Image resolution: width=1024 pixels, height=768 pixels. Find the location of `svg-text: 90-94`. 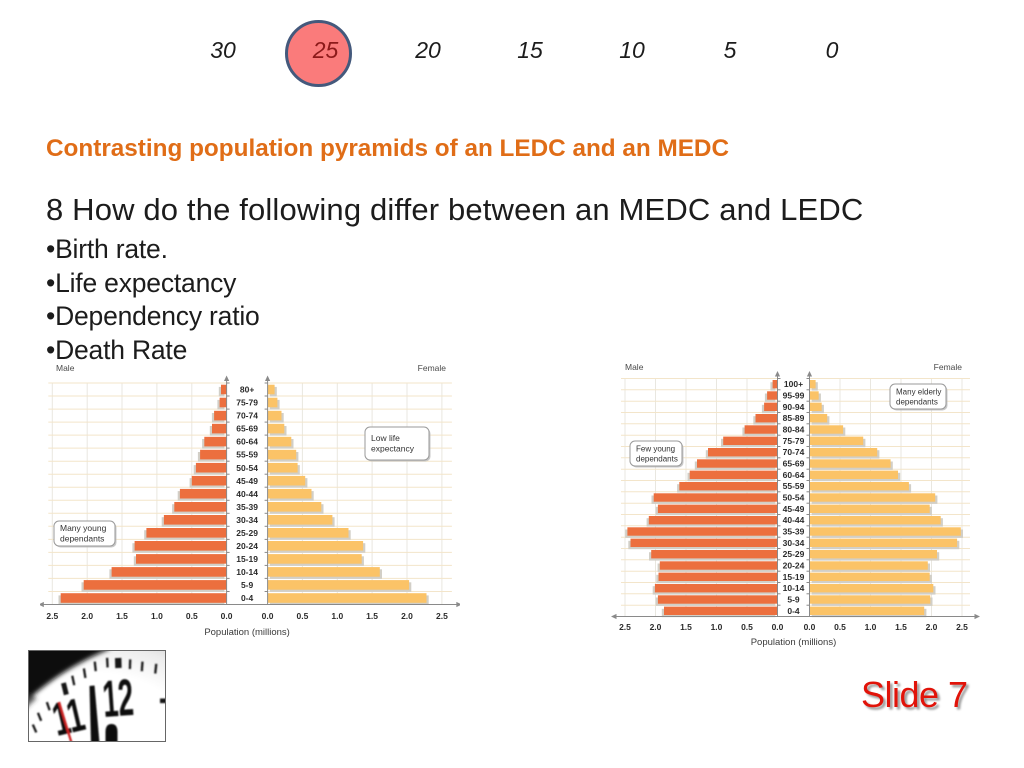

svg-text: 90-94 is located at coordinates (794, 407).